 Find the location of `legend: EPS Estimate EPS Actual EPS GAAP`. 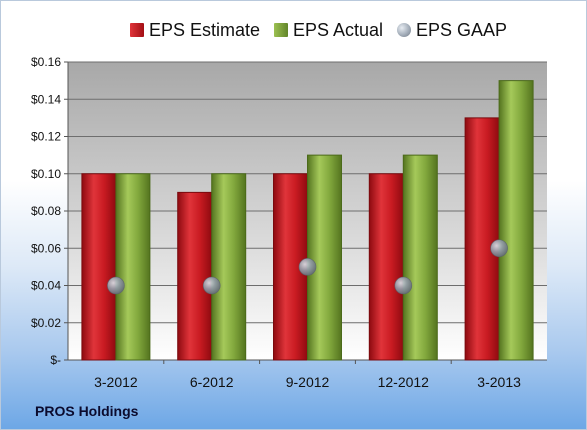

legend: EPS Estimate EPS Actual EPS GAAP is located at coordinates (293, 29).